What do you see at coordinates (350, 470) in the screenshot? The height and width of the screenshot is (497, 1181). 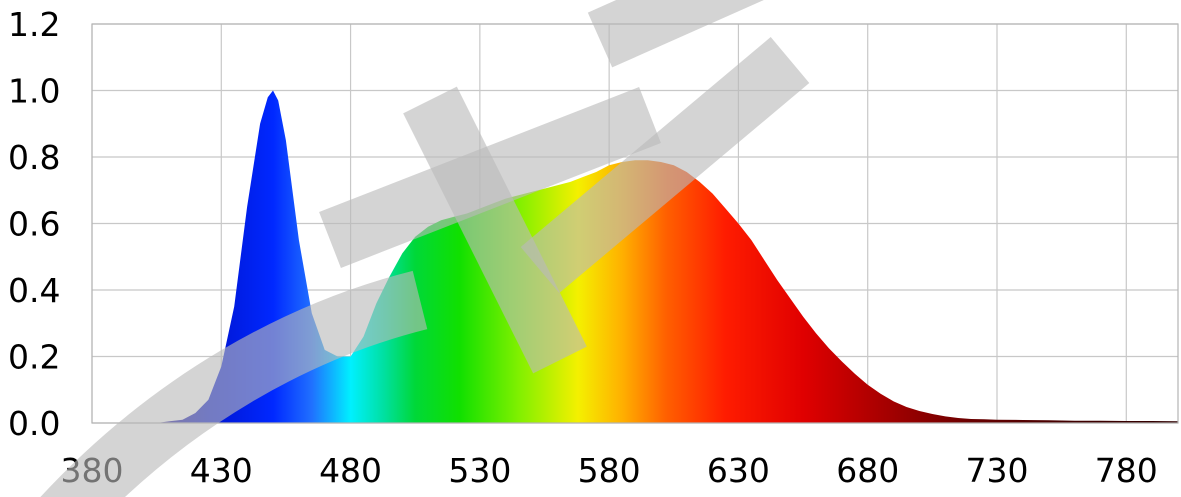 I see `x-tick-label: 480` at bounding box center [350, 470].